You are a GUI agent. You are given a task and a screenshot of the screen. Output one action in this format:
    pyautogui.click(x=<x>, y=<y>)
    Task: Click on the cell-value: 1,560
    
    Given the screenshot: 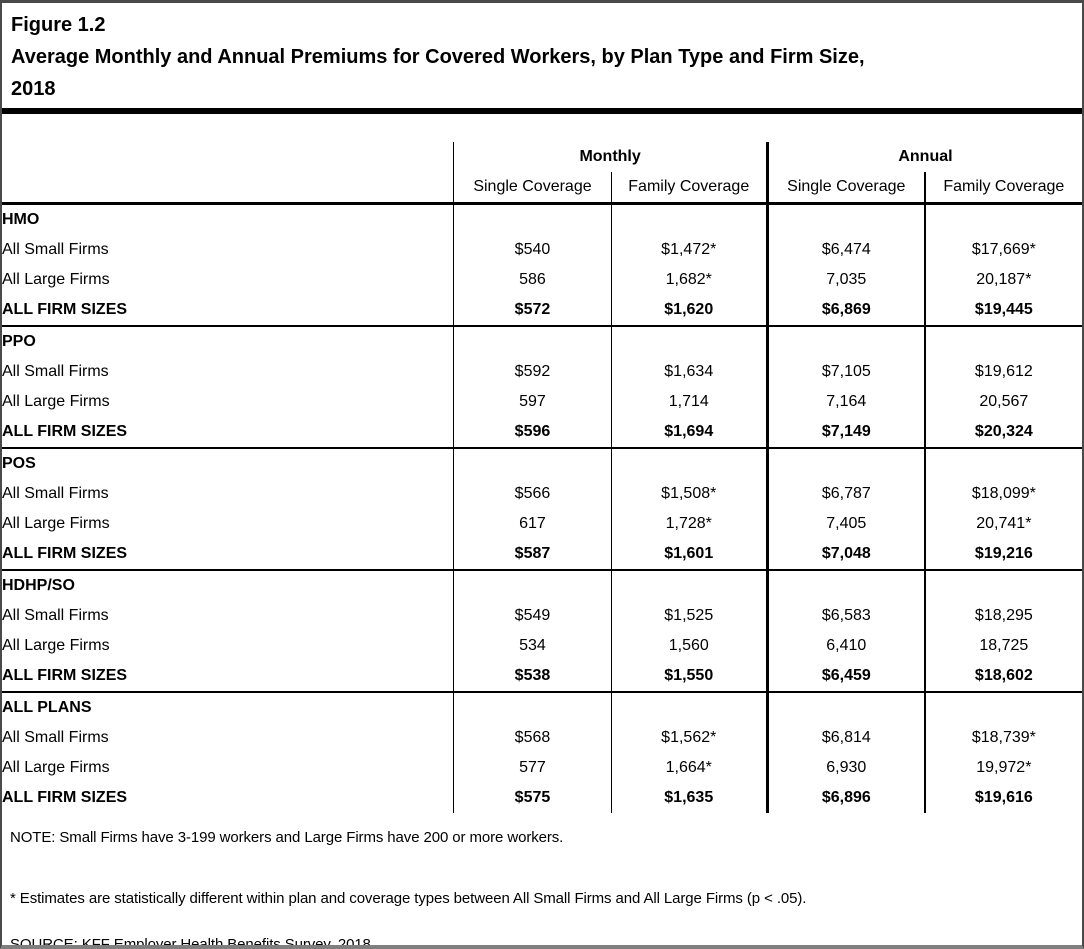 What is the action you would take?
    pyautogui.click(x=690, y=646)
    